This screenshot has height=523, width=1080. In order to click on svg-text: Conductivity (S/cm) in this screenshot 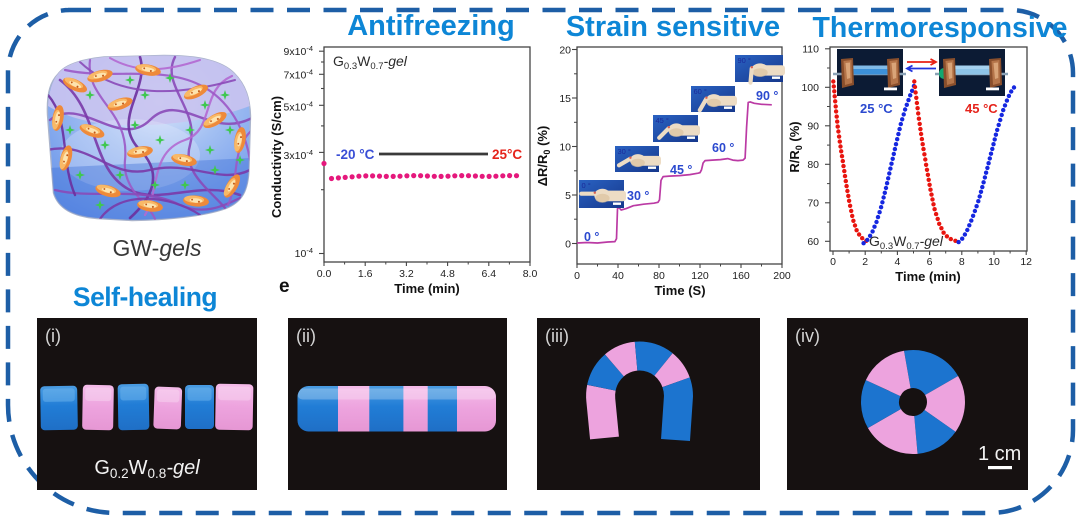, I will do `click(276, 157)`.